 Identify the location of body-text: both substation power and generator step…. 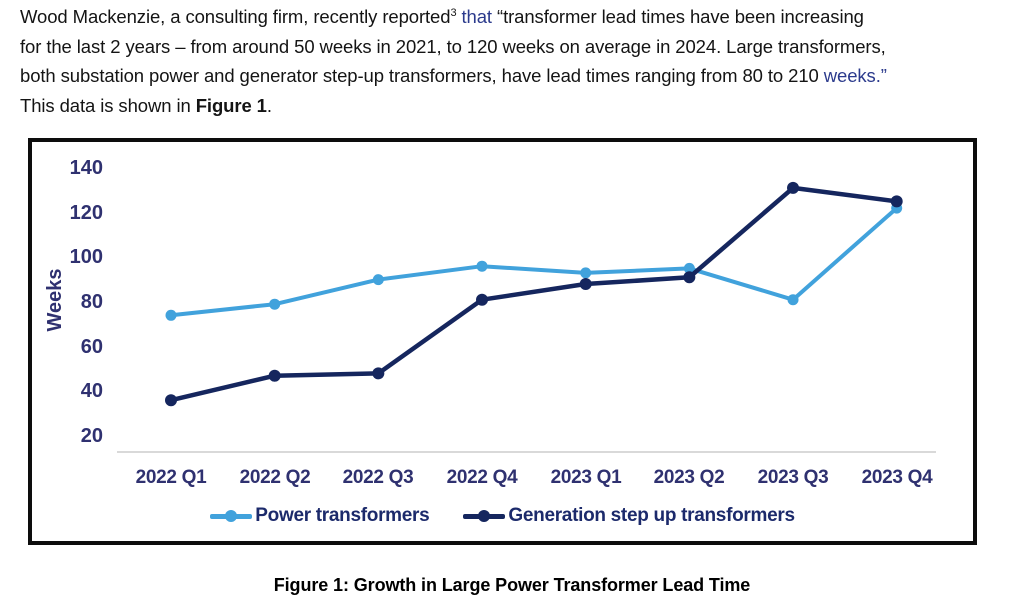
(422, 75).